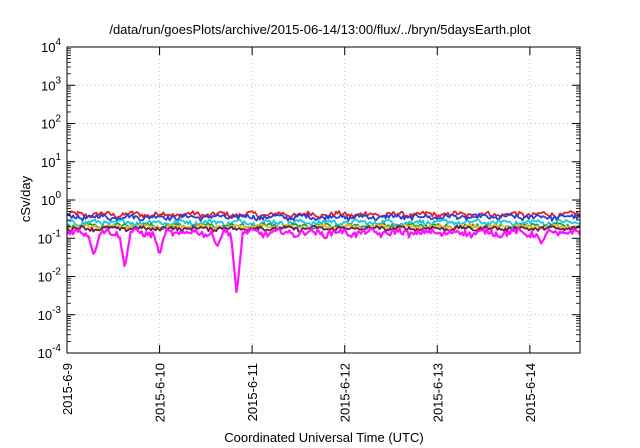  I want to click on y-axis-label: cSv/day, so click(25, 198).